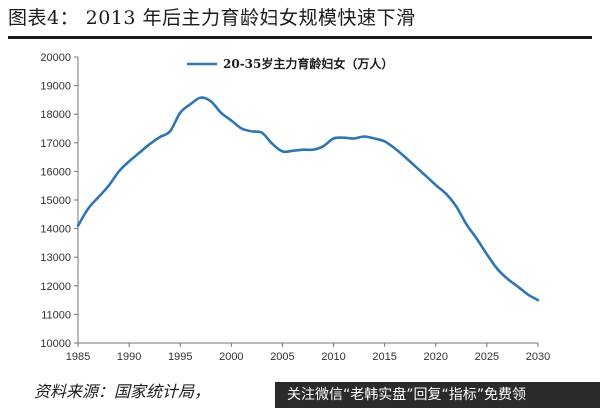 The width and height of the screenshot is (600, 408). I want to click on y-tick-label: 10000, so click(55, 344).